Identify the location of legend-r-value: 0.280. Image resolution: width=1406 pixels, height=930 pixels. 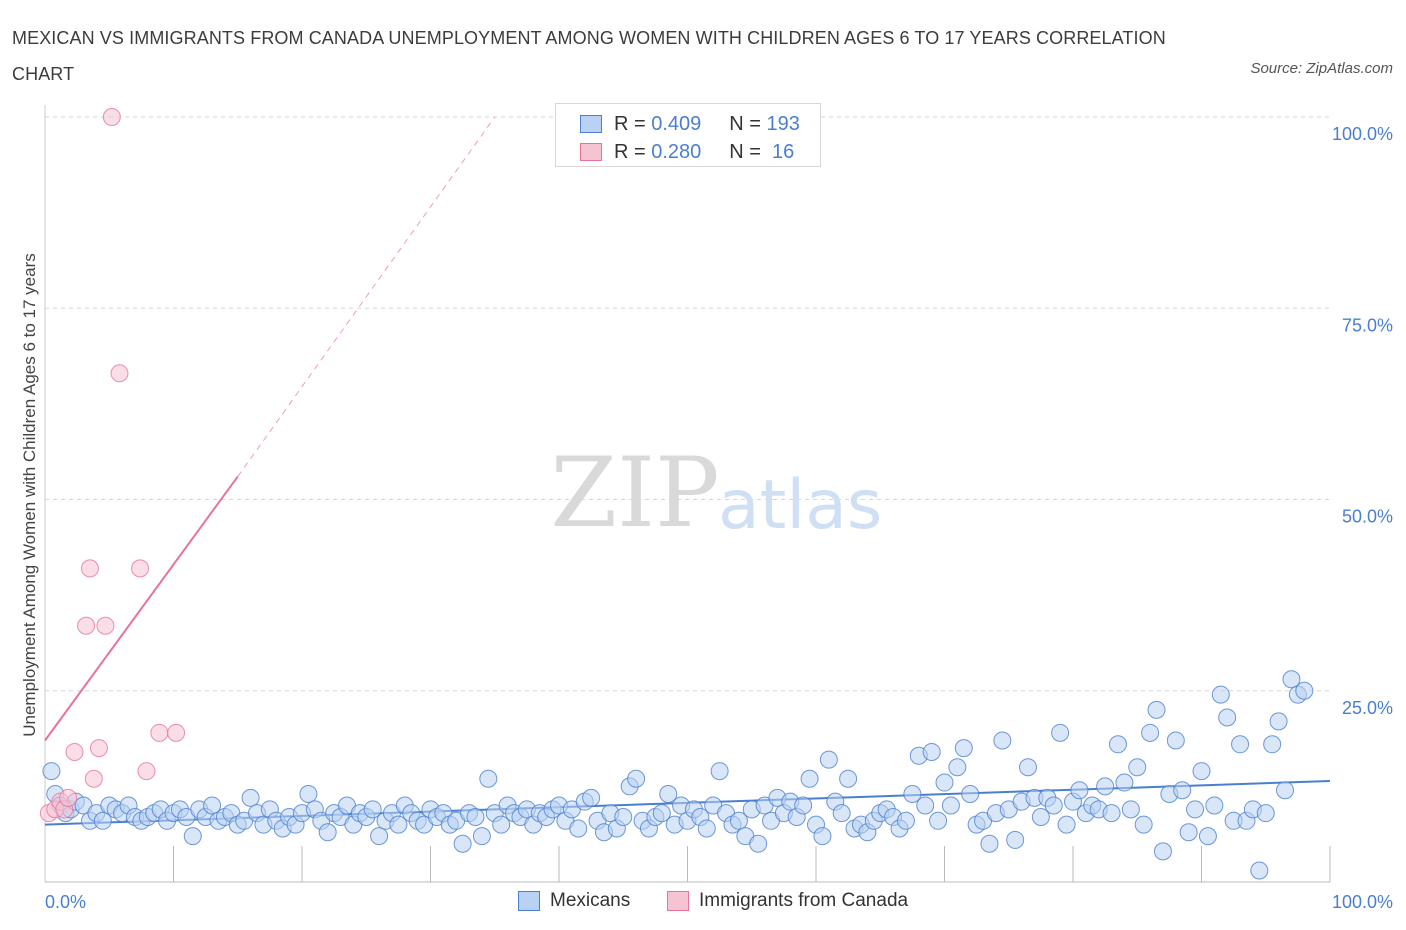
(676, 151).